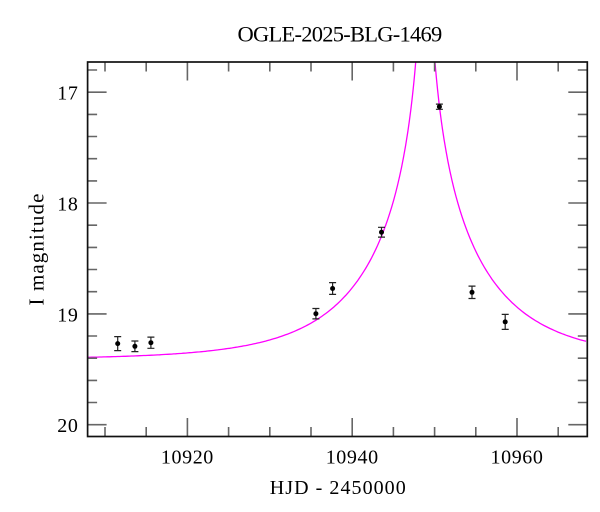  What do you see at coordinates (67, 315) in the screenshot?
I see `svg-text: 19` at bounding box center [67, 315].